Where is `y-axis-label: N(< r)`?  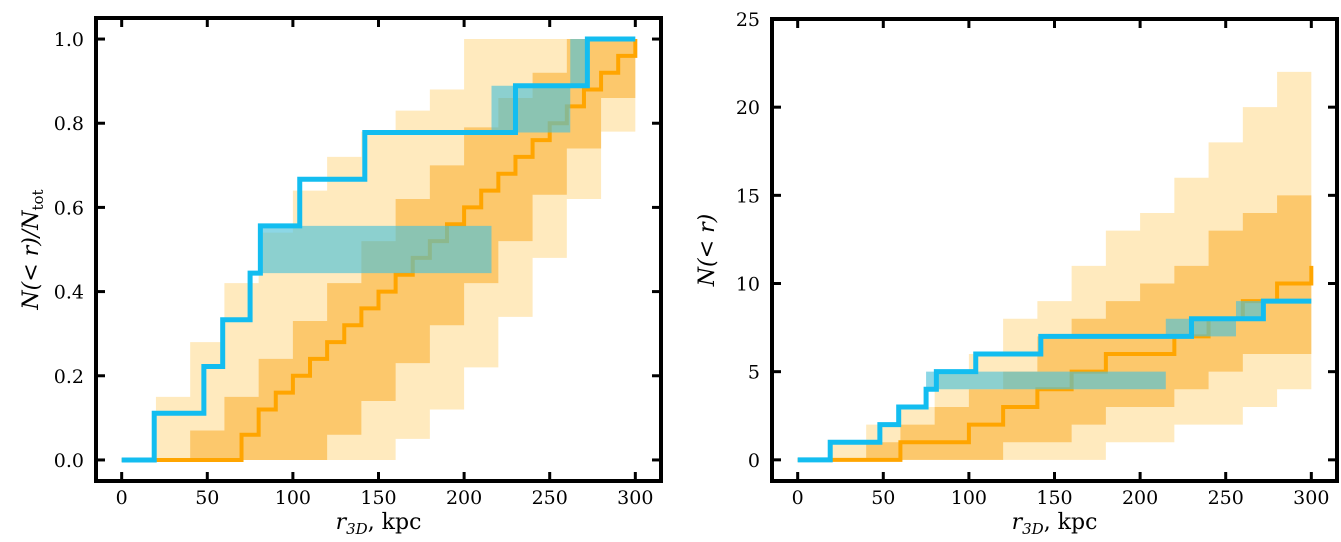
y-axis-label: N(< r) is located at coordinates (707, 250).